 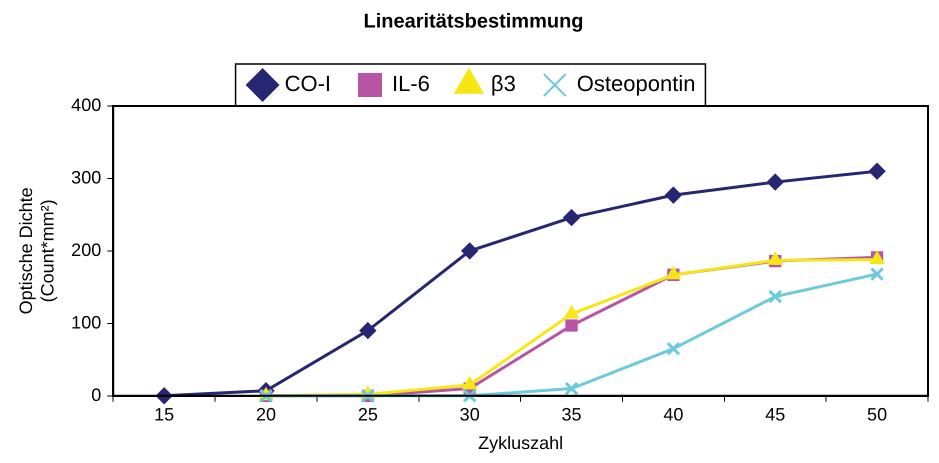 I want to click on x-tick-label: 45, so click(x=775, y=414).